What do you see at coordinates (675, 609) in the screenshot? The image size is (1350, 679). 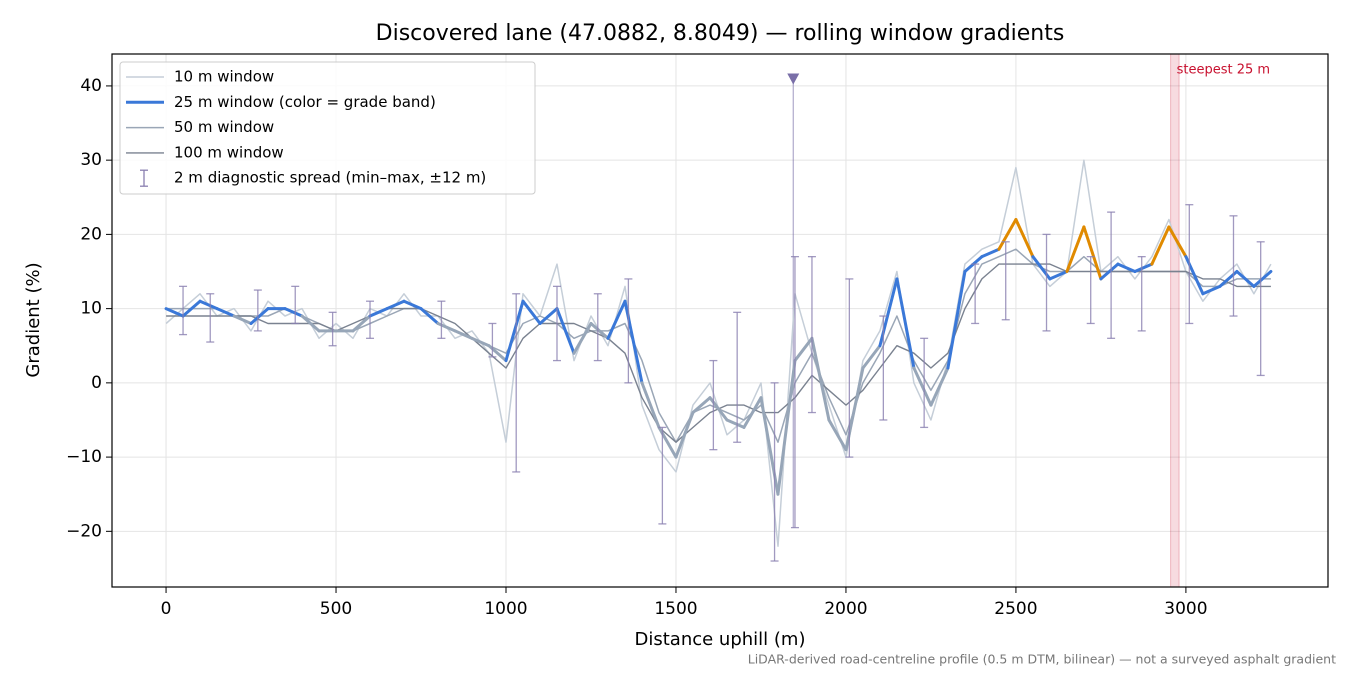 I see `x-tick-label: 1500` at bounding box center [675, 609].